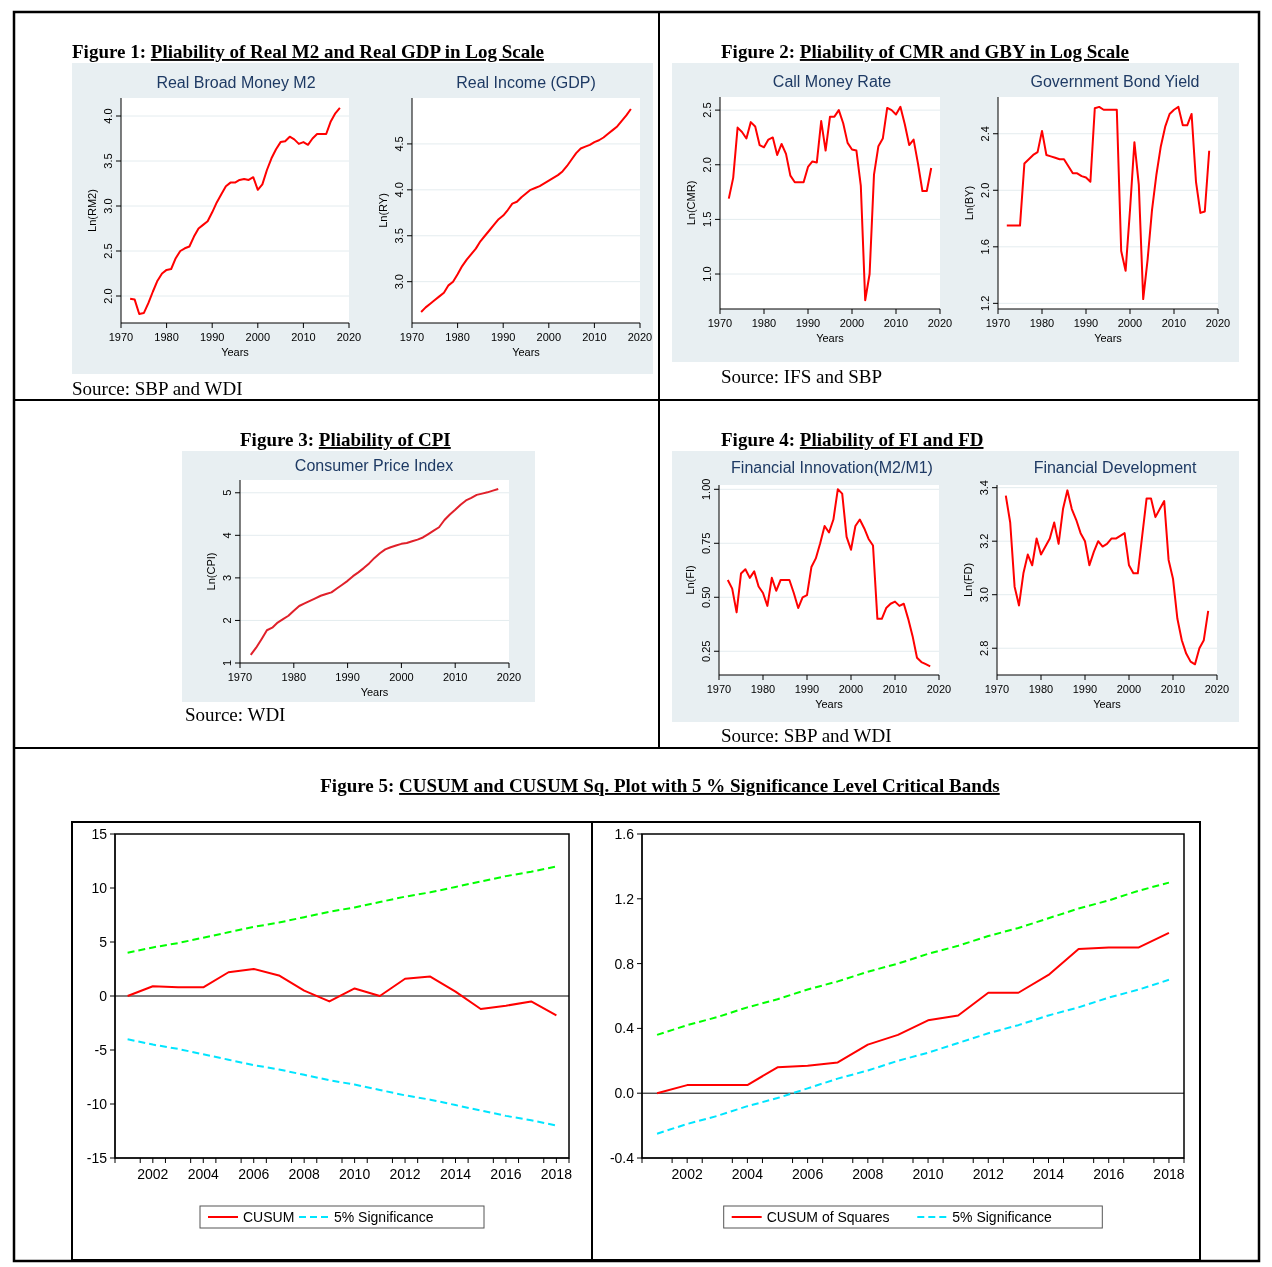  I want to click on caption: Figure 5: CUSUM and CUSUM Sq. Plot with 5 % Significance Level Critical Bands, so click(660, 785).